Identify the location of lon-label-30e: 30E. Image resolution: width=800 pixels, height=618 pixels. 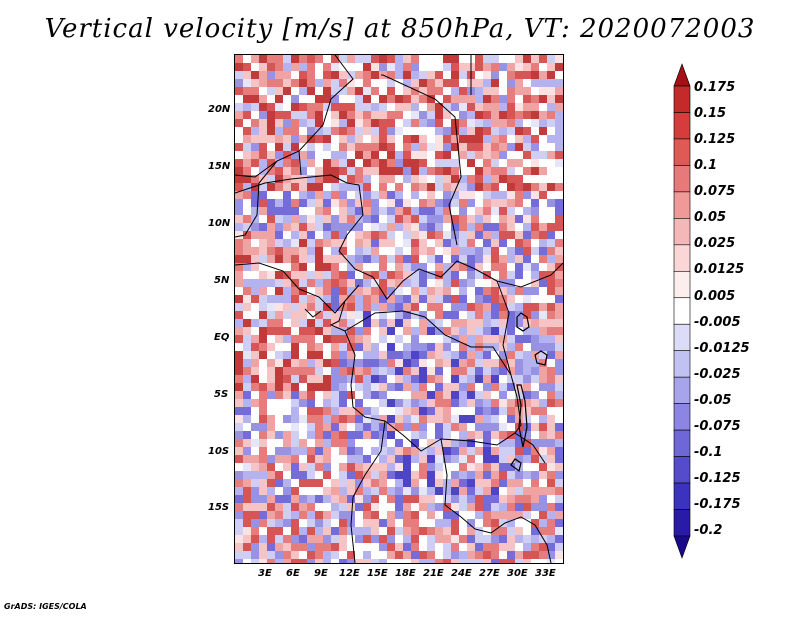
(517, 573).